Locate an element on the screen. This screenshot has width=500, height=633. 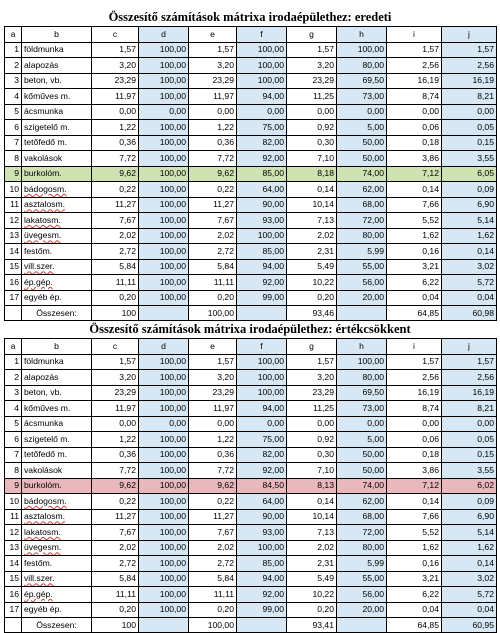
value-cell-h: 56,00 is located at coordinates (361, 282).